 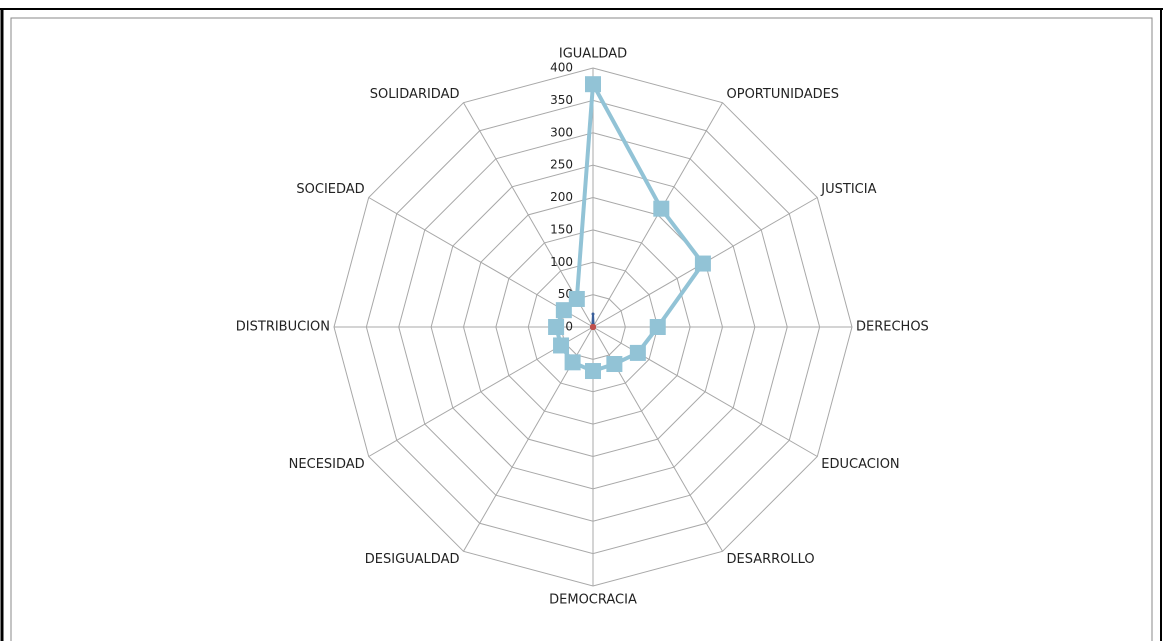 What do you see at coordinates (561, 132) in the screenshot?
I see `y-tick-label: 300` at bounding box center [561, 132].